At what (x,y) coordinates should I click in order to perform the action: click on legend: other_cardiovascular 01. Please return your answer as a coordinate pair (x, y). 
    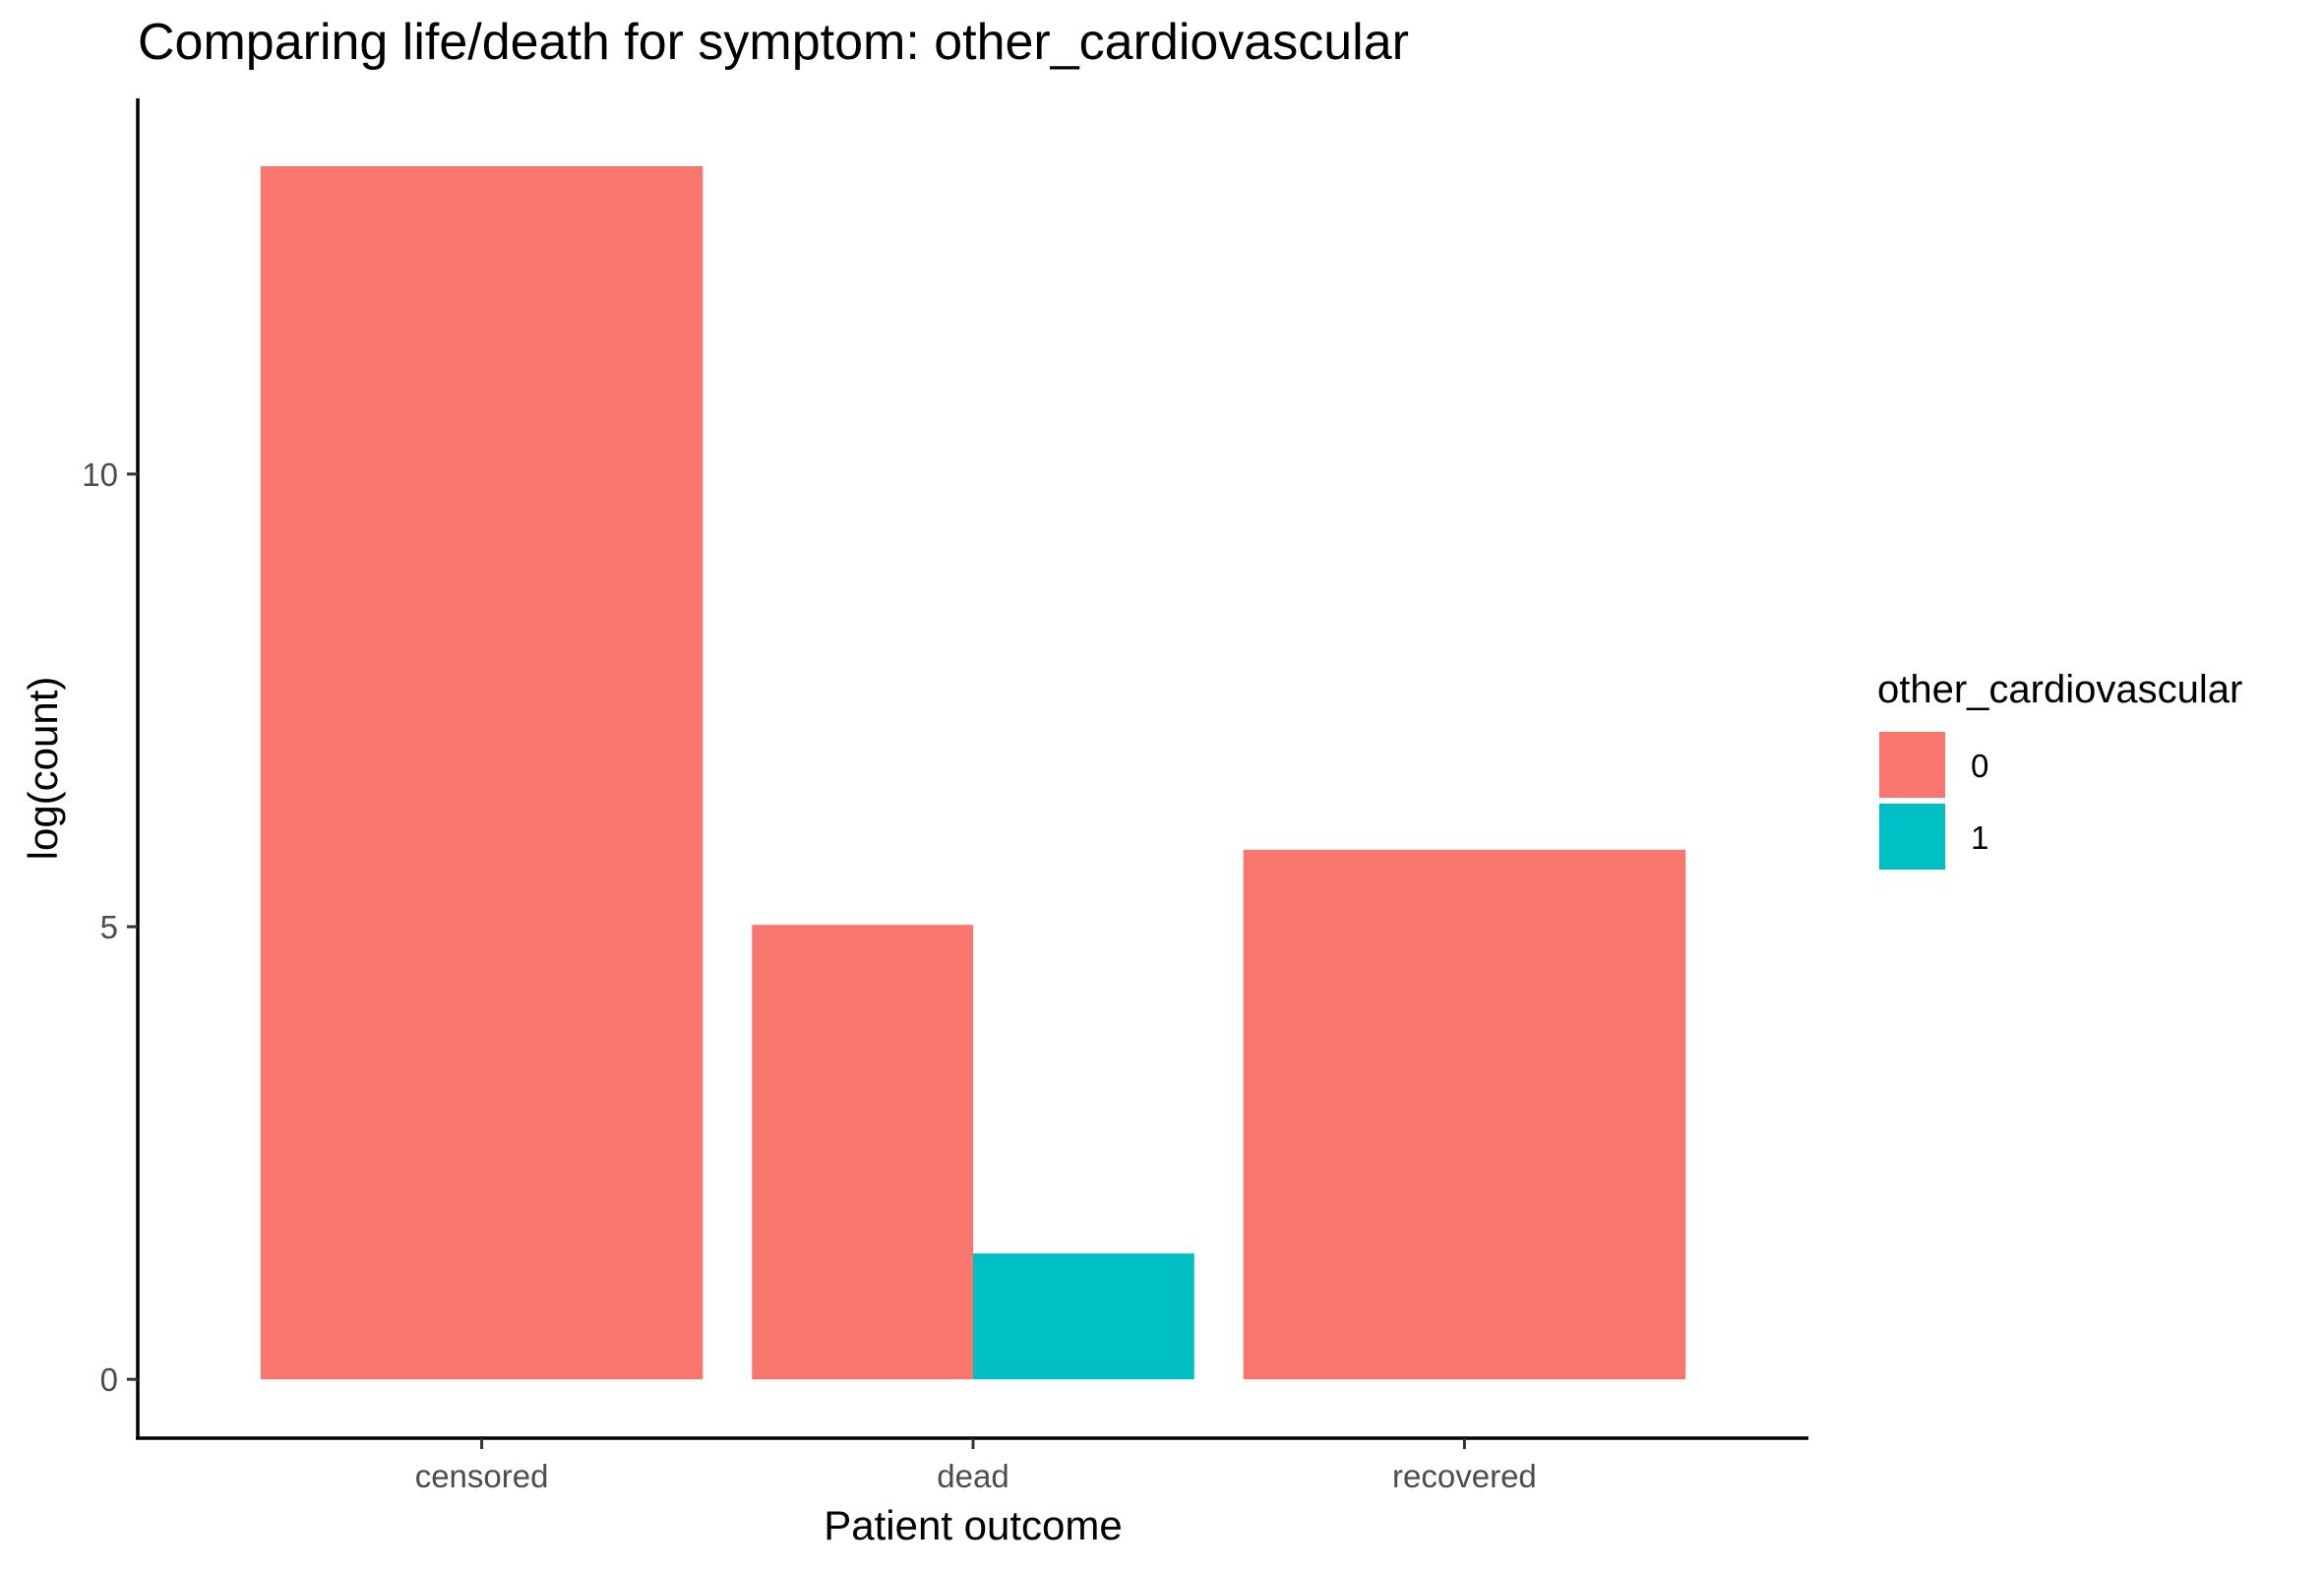
    Looking at the image, I should click on (2059, 769).